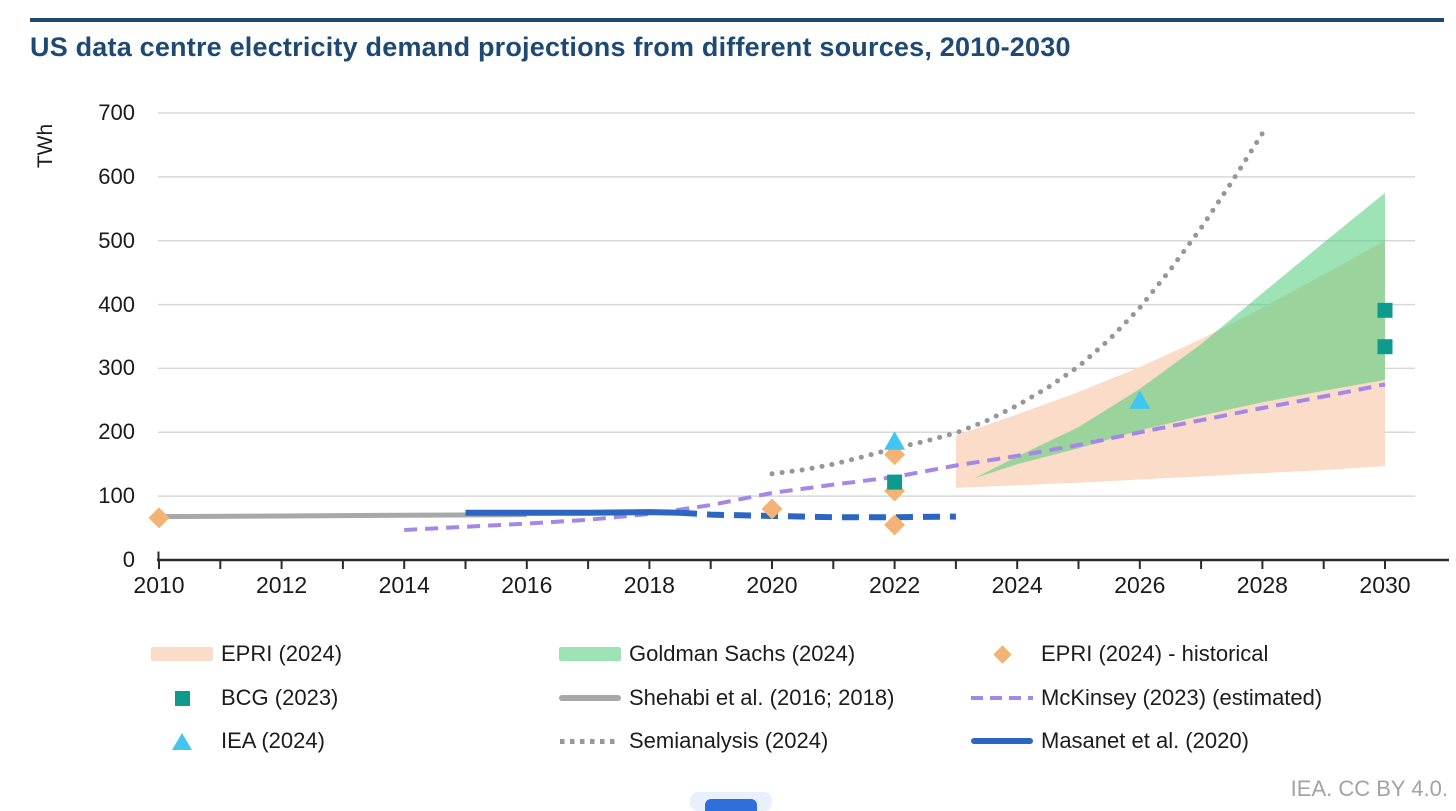  I want to click on legend-label: EPRI (2024), so click(282, 653).